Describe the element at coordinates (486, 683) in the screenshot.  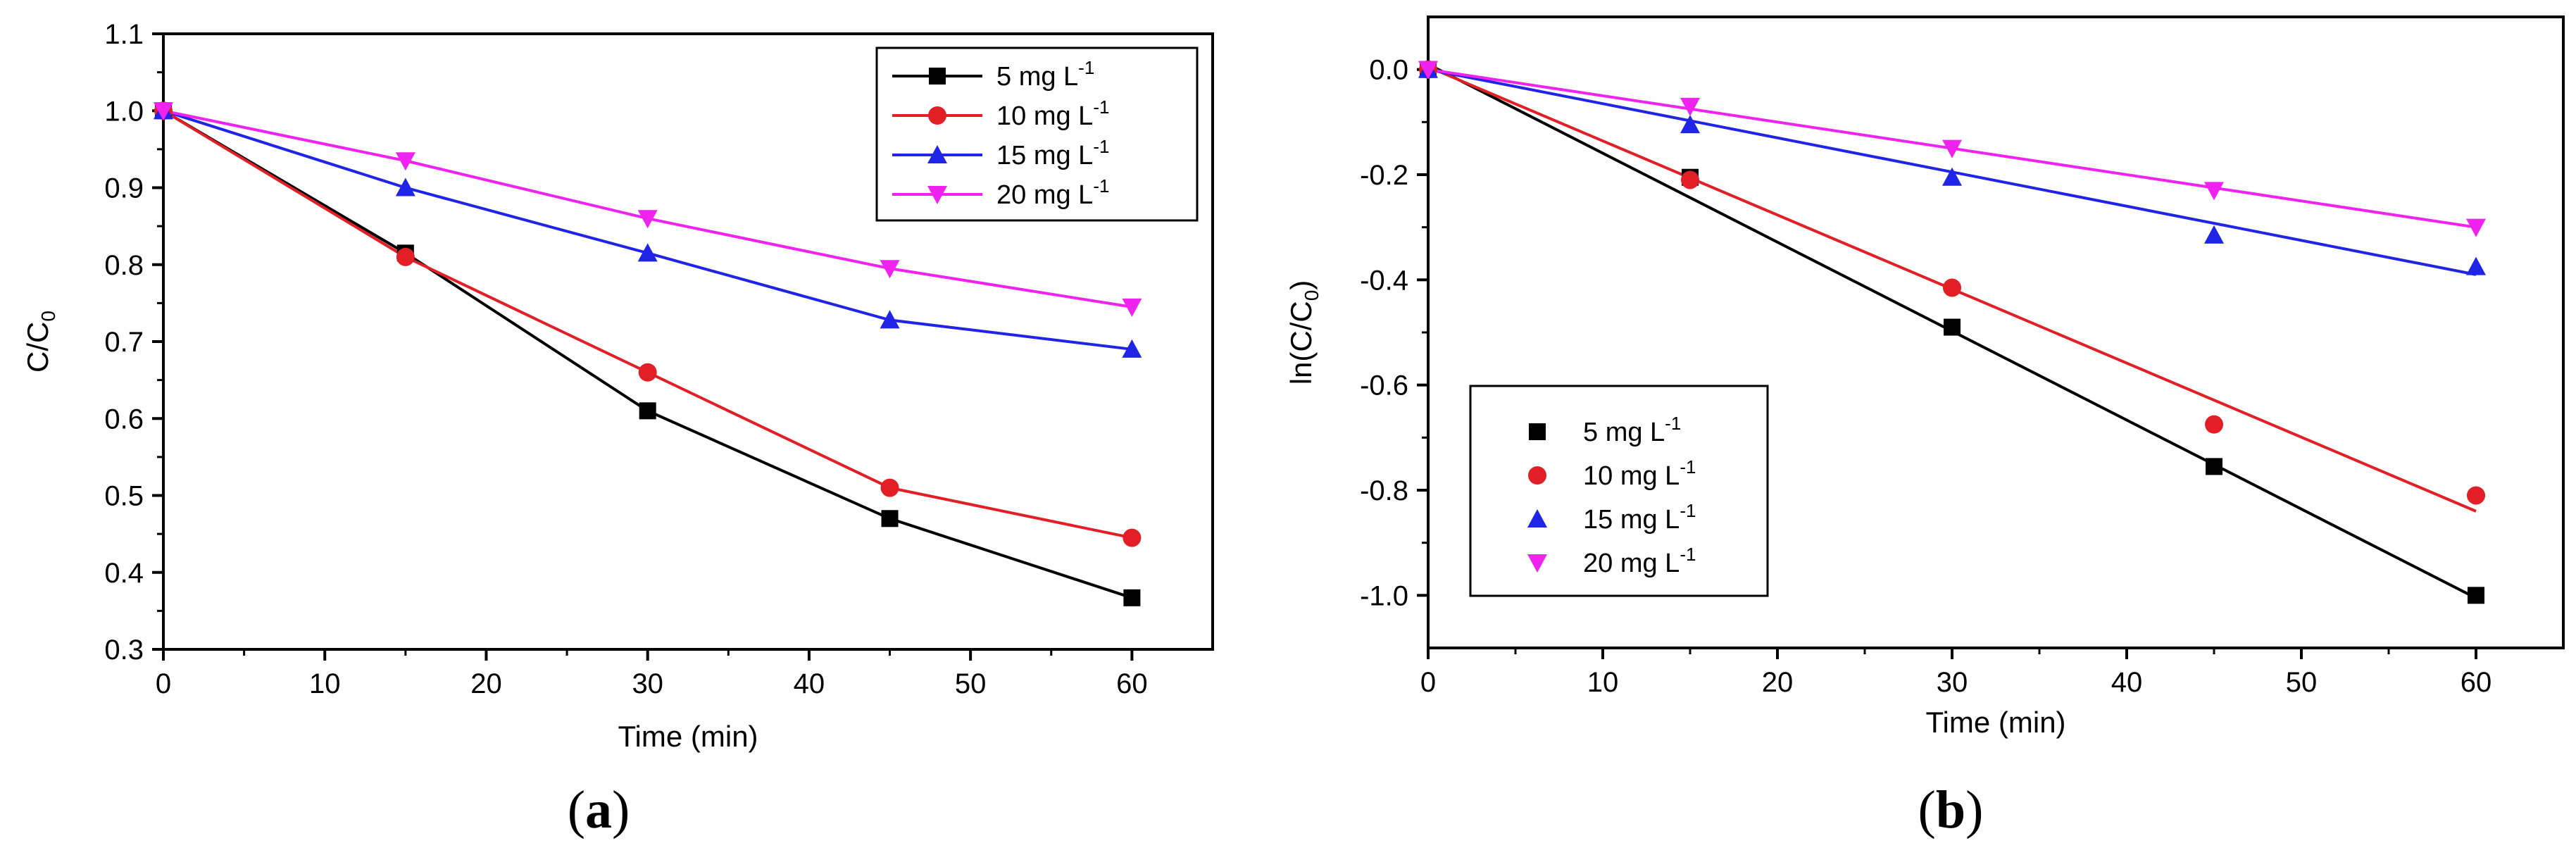
I see `x-tick-label: 20` at that location.